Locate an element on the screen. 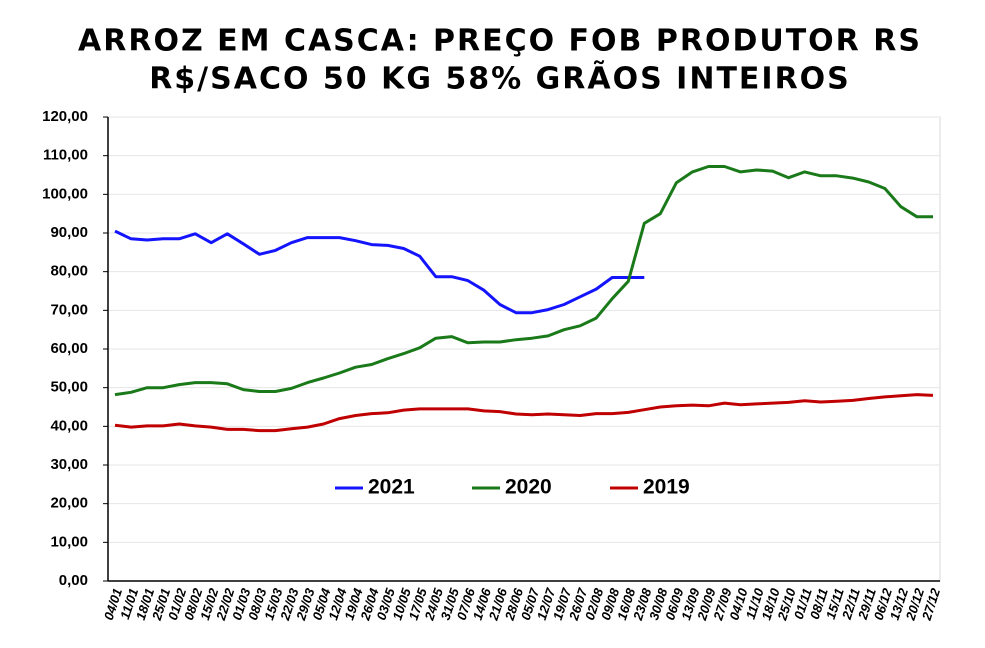  y-tick-label: 60,00 is located at coordinates (69, 348).